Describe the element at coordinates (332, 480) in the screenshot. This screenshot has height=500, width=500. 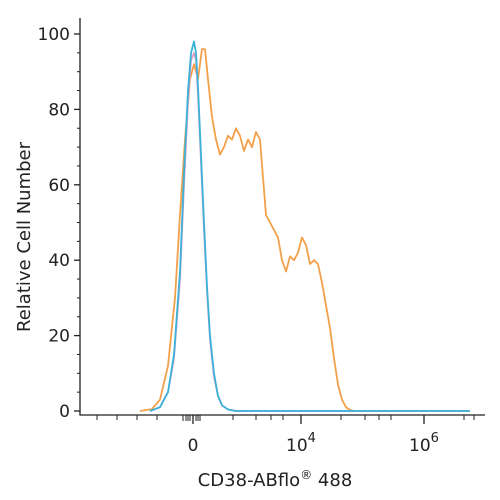
I see `x-axis-title-suffix: 488` at that location.